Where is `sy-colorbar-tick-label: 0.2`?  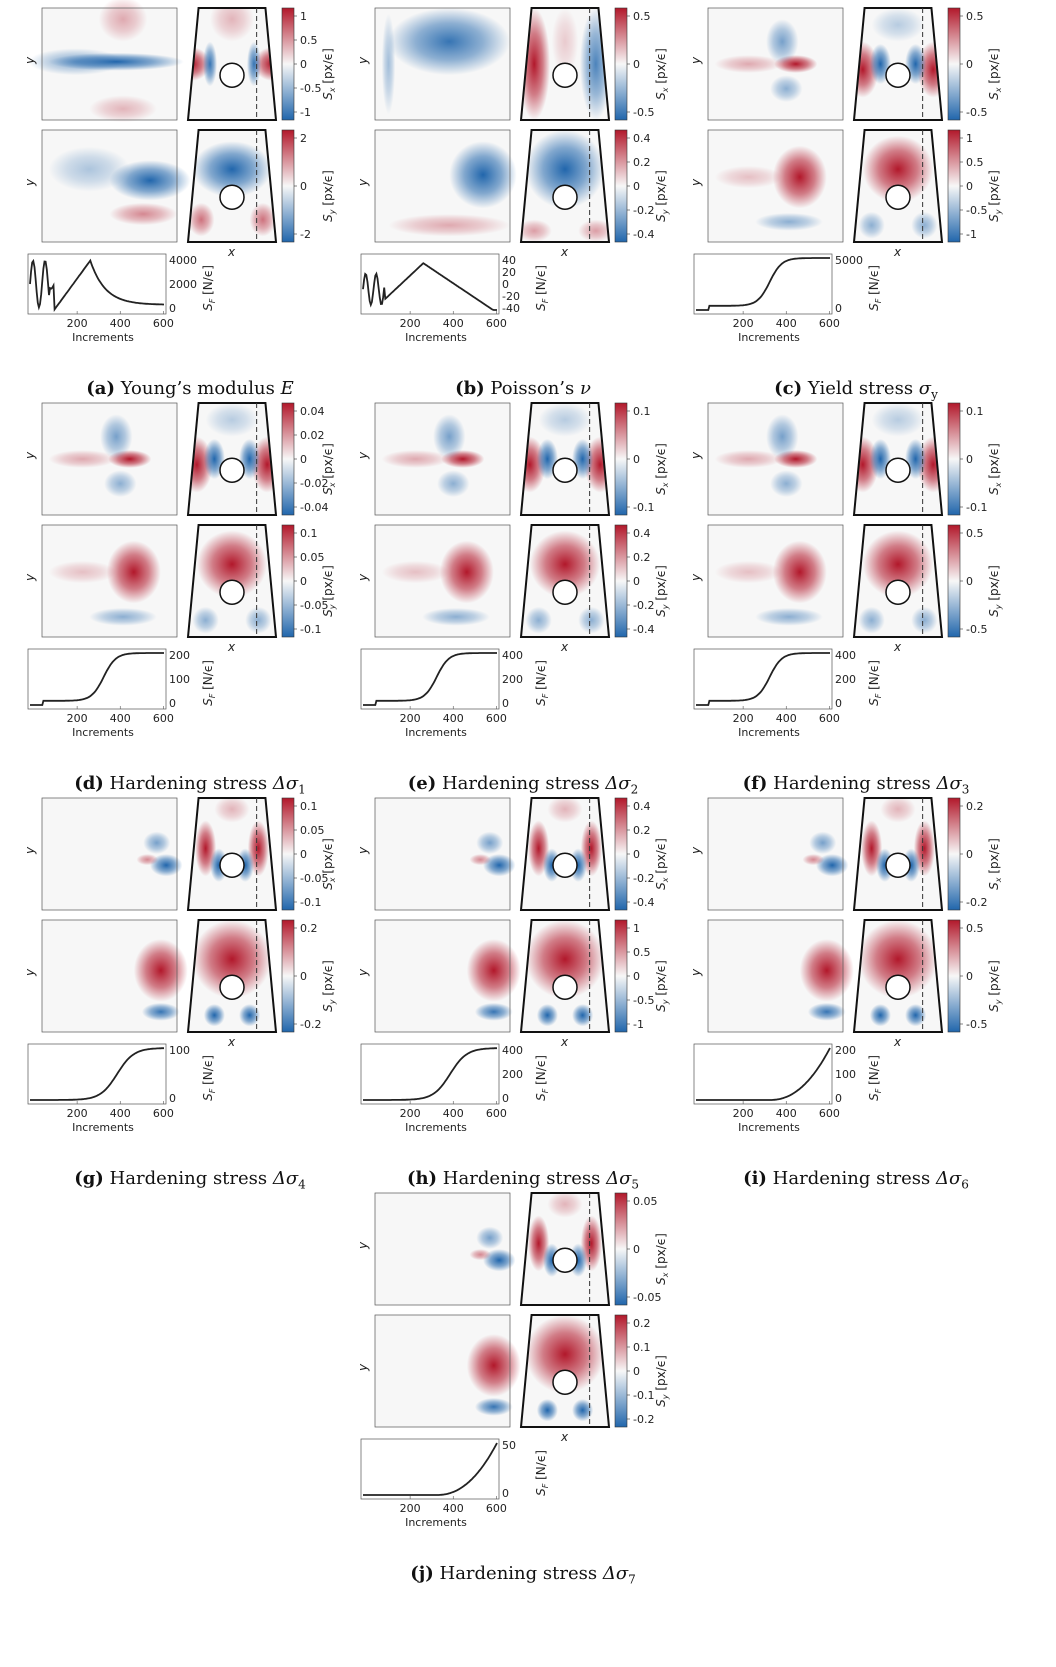
sy-colorbar-tick-label: 0.2 is located at coordinates (642, 1323).